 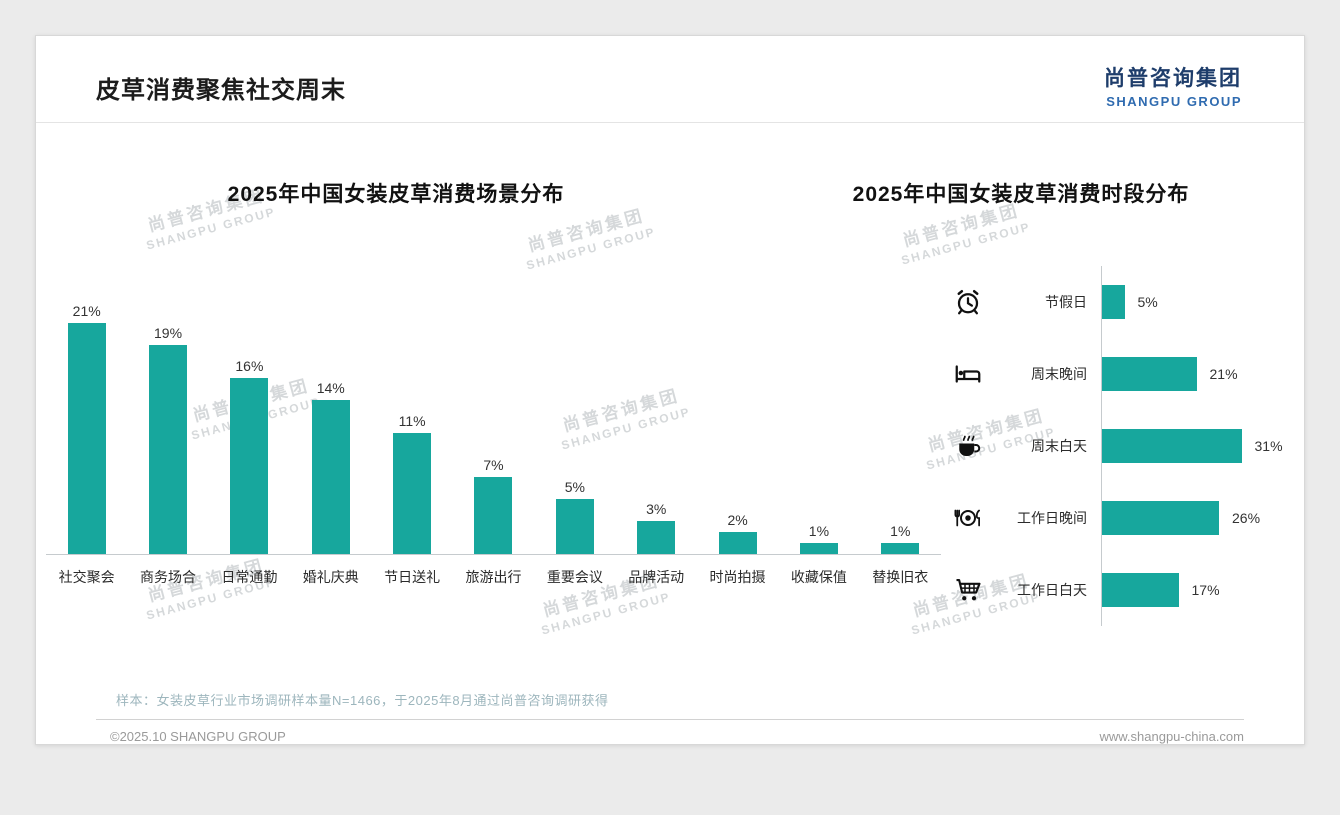 I want to click on copyright-text: ©2025.10 SHANGPU GROUP, so click(x=198, y=736).